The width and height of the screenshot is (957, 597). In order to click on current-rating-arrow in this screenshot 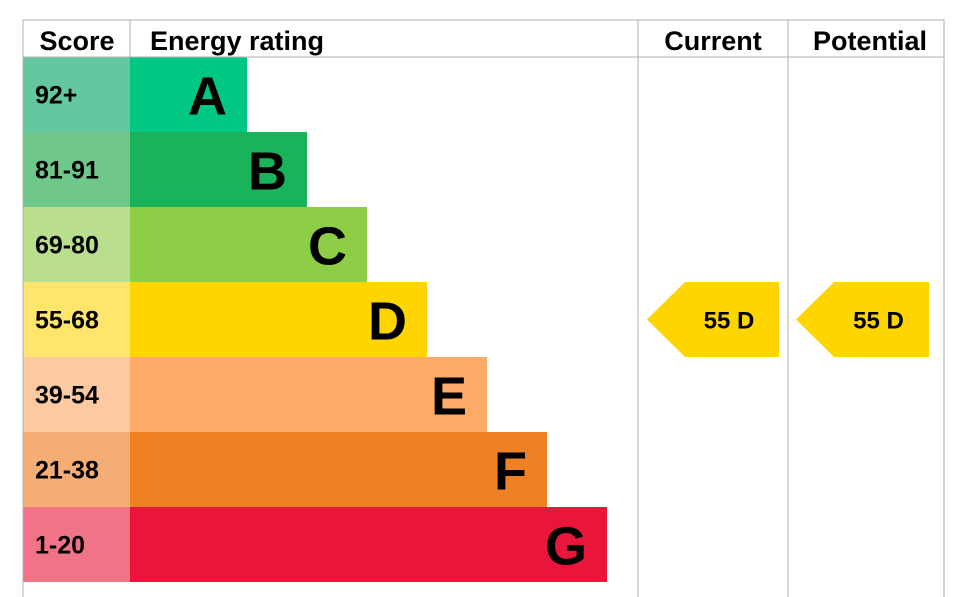, I will do `click(713, 319)`.